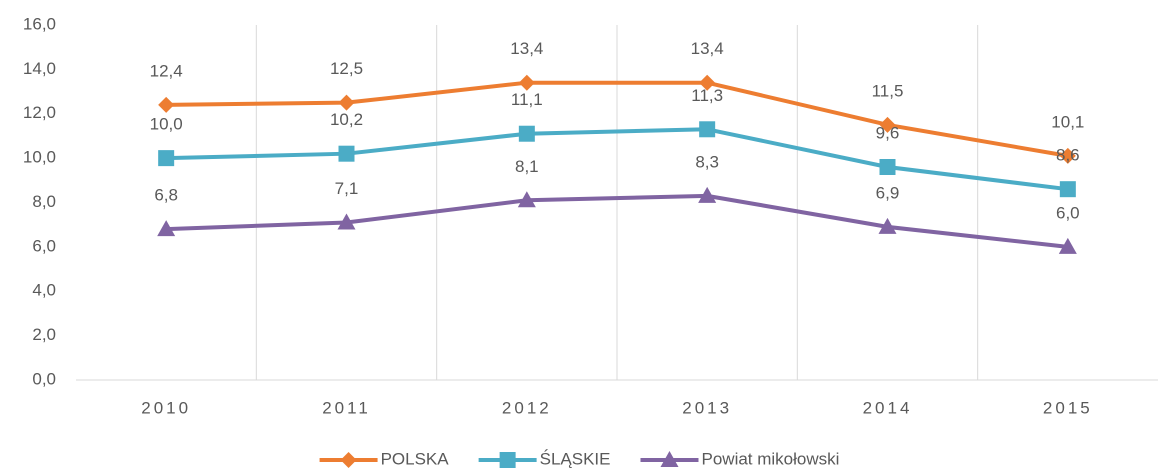 This screenshot has width=1159, height=469. What do you see at coordinates (707, 161) in the screenshot?
I see `data-label: 8,3` at bounding box center [707, 161].